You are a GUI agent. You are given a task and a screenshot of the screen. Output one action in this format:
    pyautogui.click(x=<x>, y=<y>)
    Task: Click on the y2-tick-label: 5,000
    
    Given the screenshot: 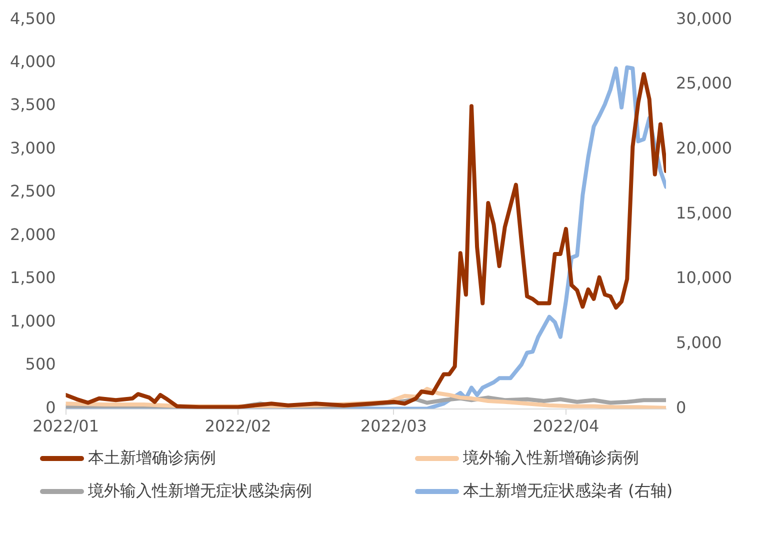 What is the action you would take?
    pyautogui.click(x=699, y=342)
    